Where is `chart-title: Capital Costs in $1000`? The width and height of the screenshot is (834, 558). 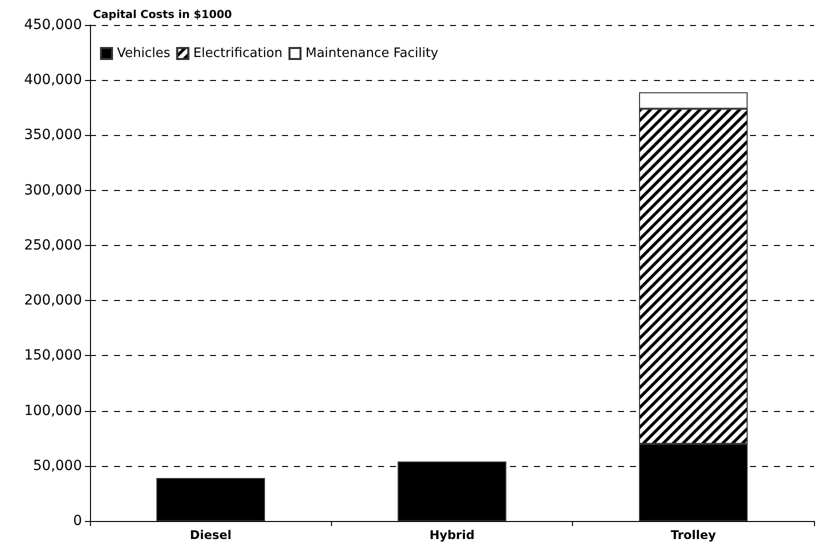 chart-title: Capital Costs in $1000 is located at coordinates (162, 14).